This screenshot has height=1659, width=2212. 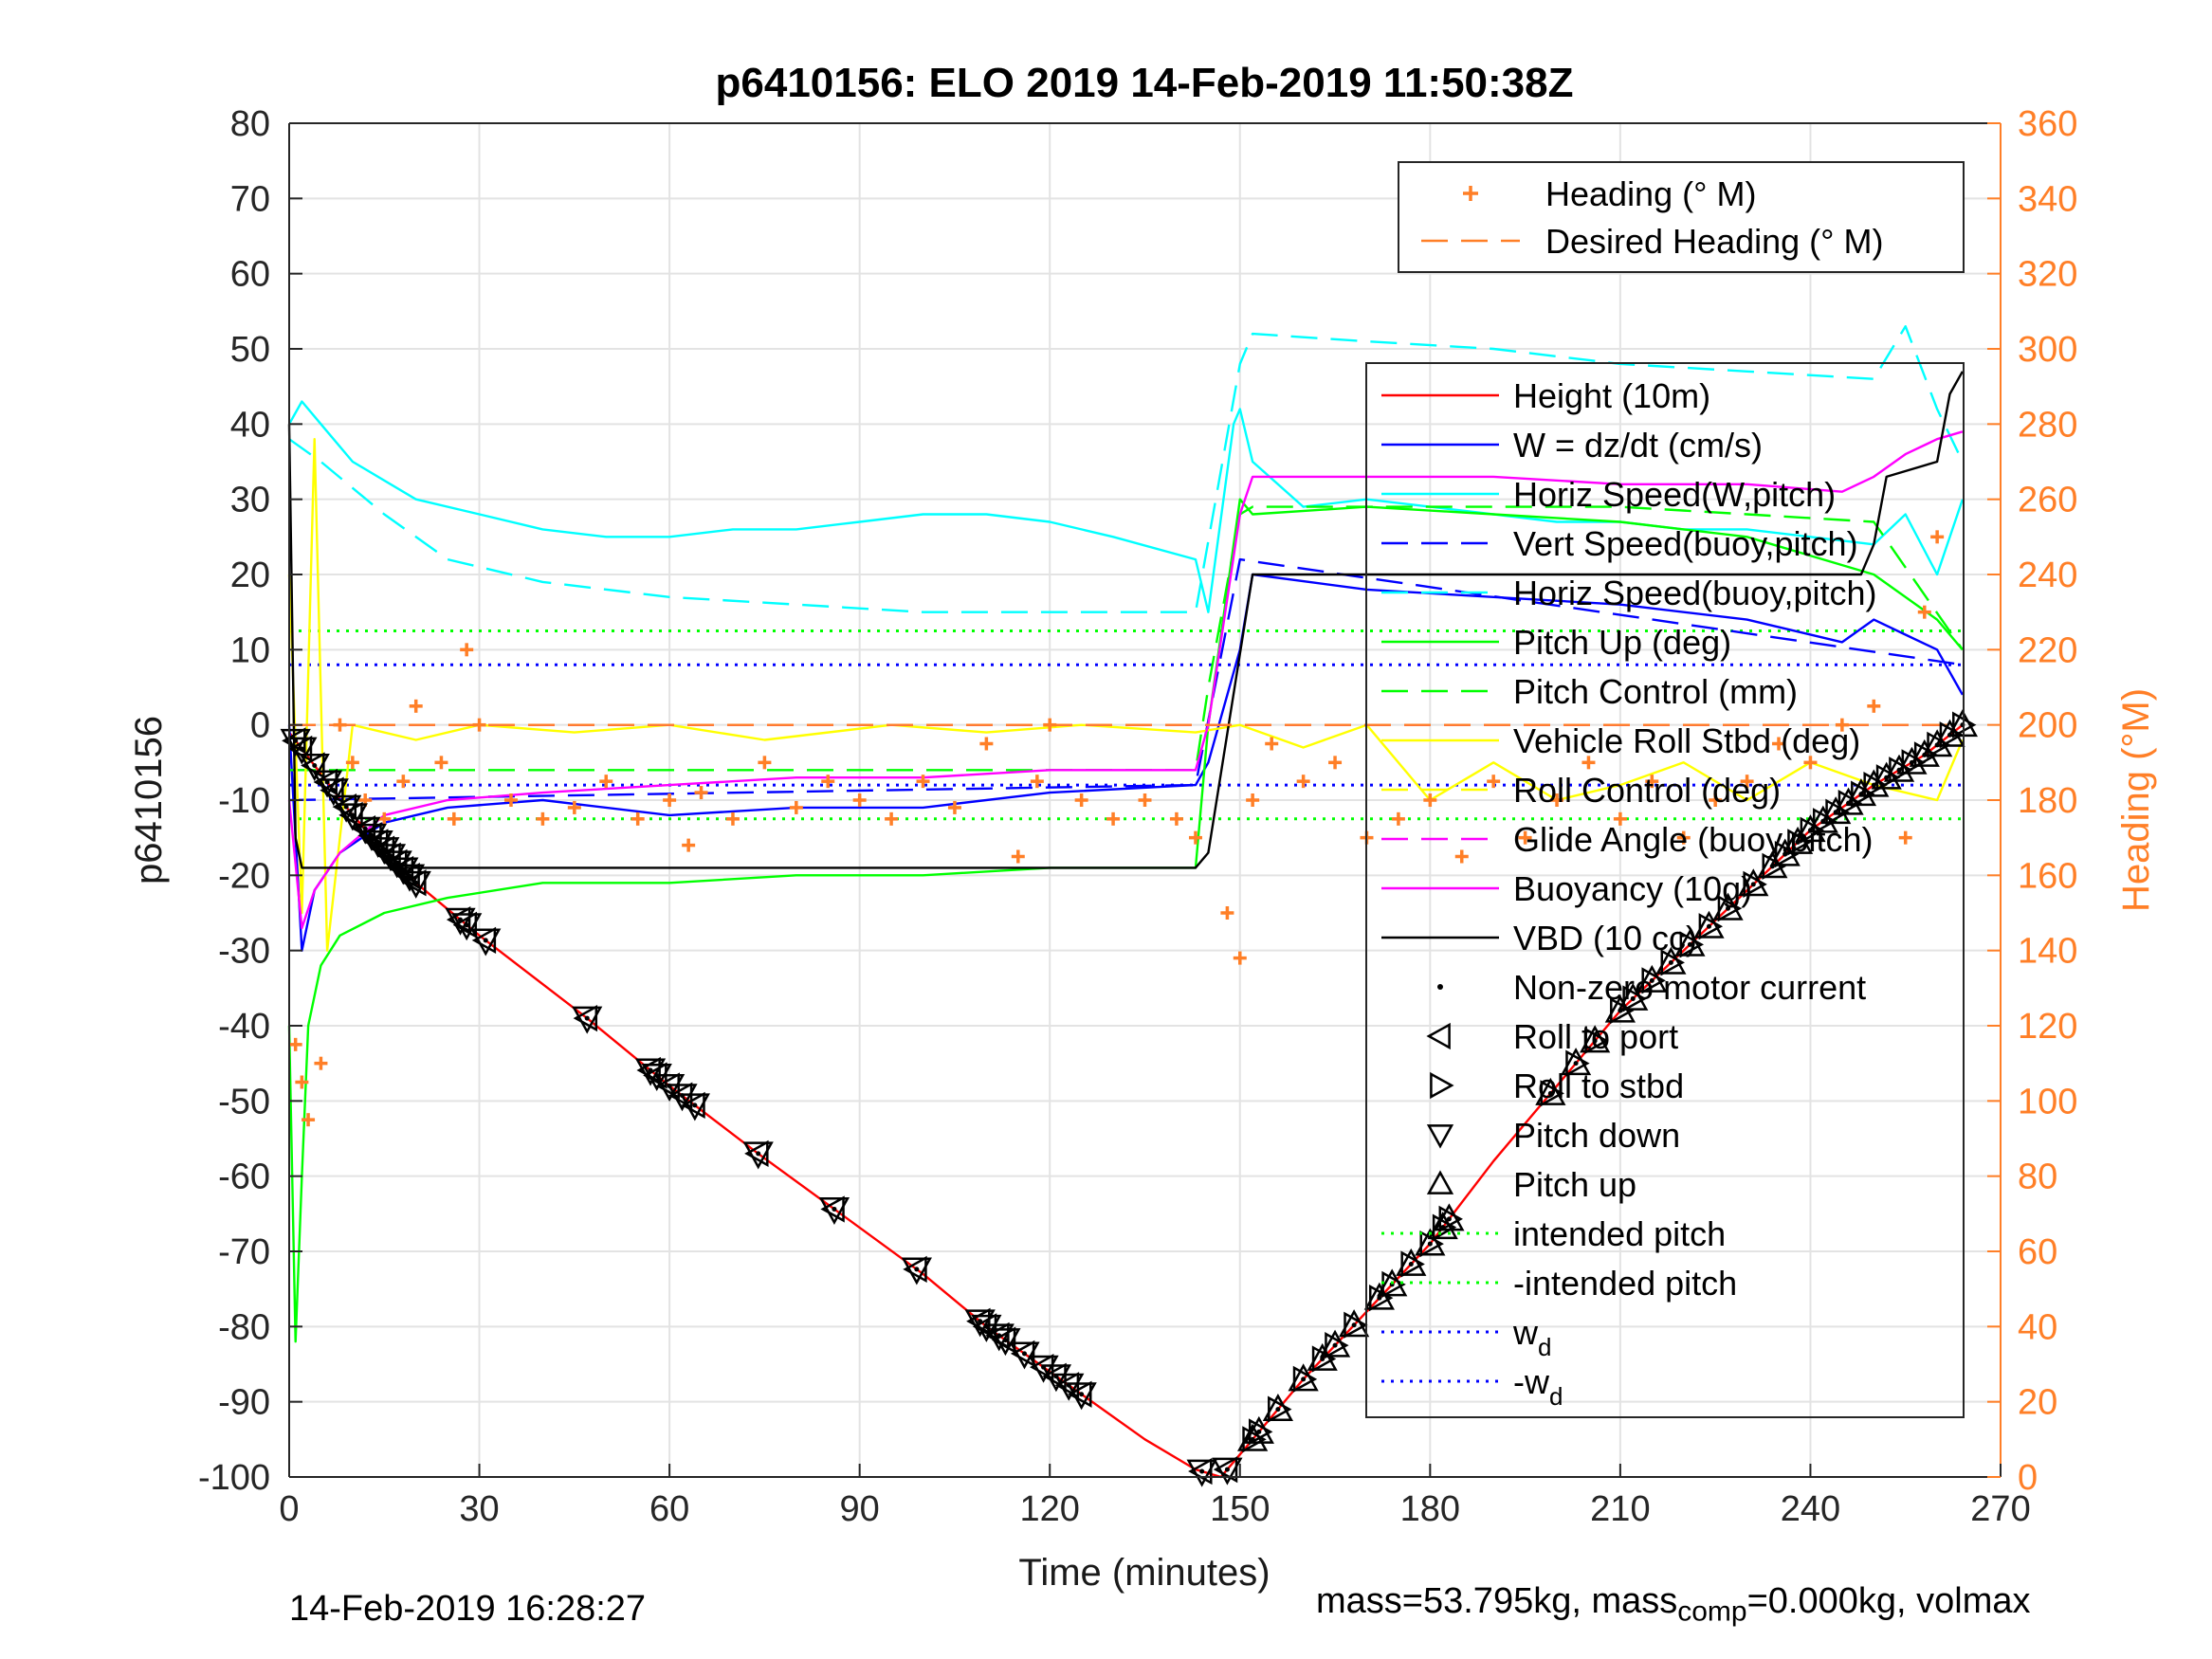 I want to click on x-axis-label: Time (minutes), so click(x=1144, y=1573).